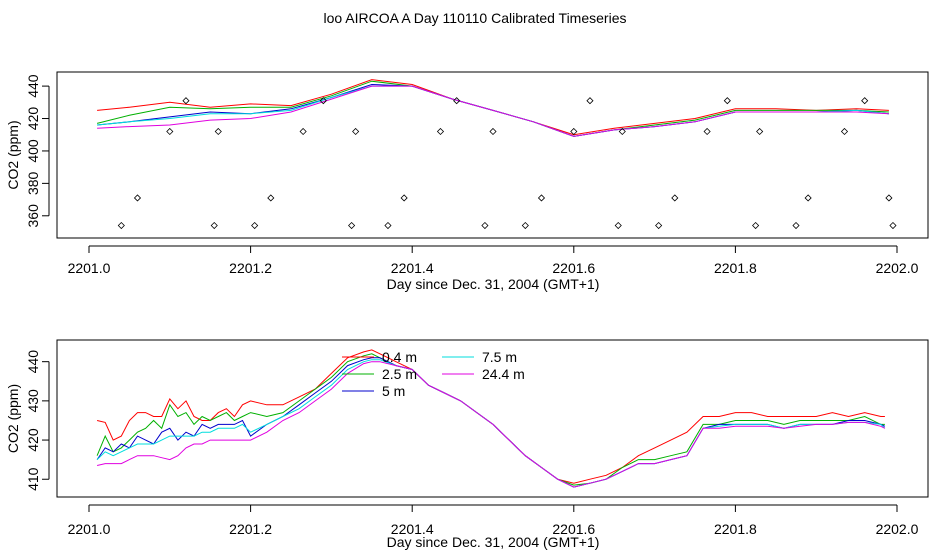 The width and height of the screenshot is (950, 550). I want to click on y-tick-label: 380, so click(33, 183).